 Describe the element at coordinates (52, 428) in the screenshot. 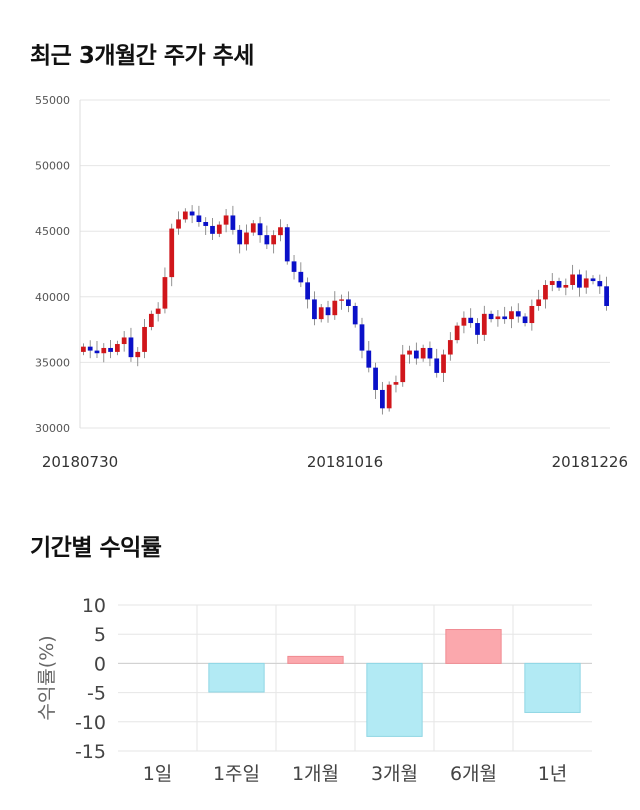

I see `y-tick-label: 30000` at that location.